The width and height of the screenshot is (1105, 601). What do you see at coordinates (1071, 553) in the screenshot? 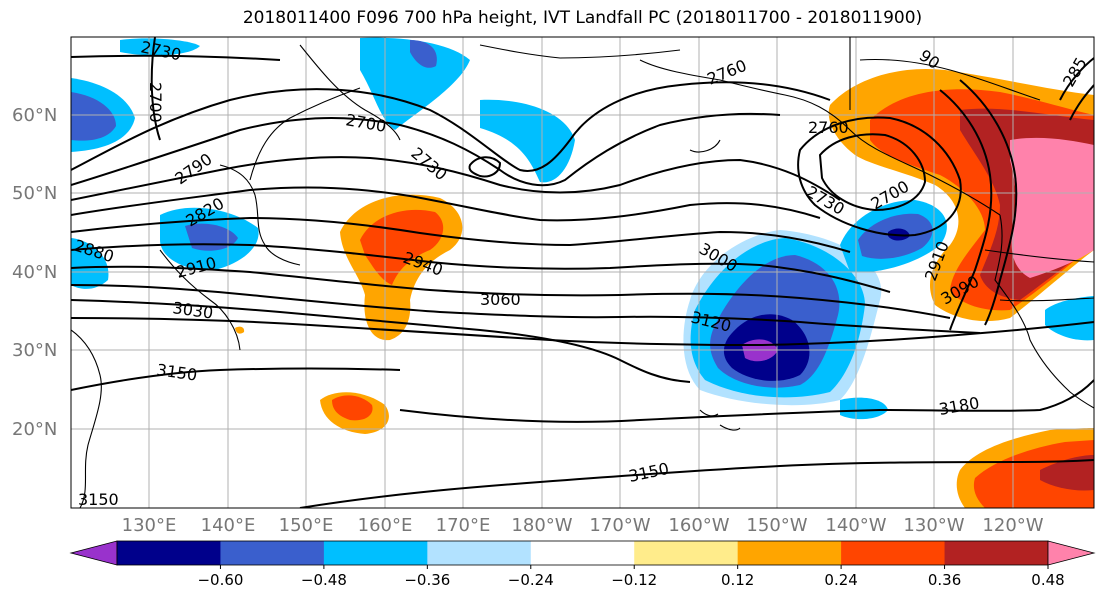
I see `colorbar-extend-right` at bounding box center [1071, 553].